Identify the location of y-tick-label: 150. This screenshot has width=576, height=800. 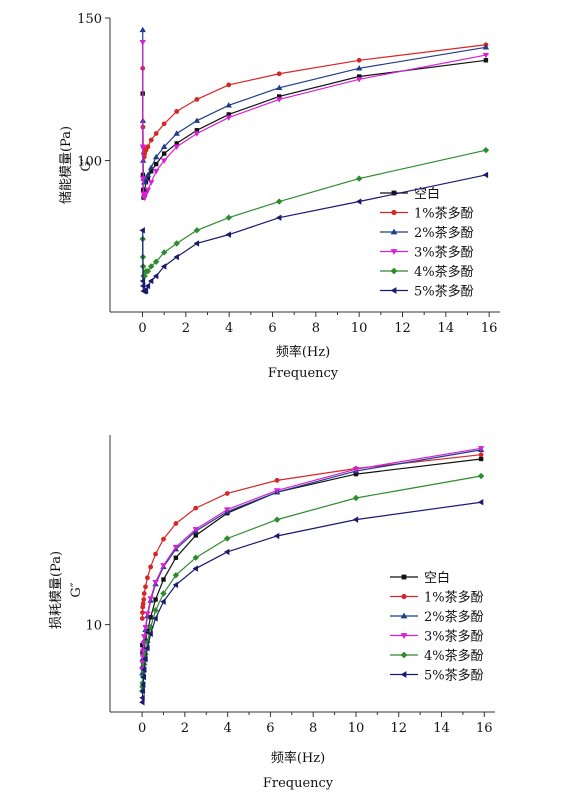
(89, 19).